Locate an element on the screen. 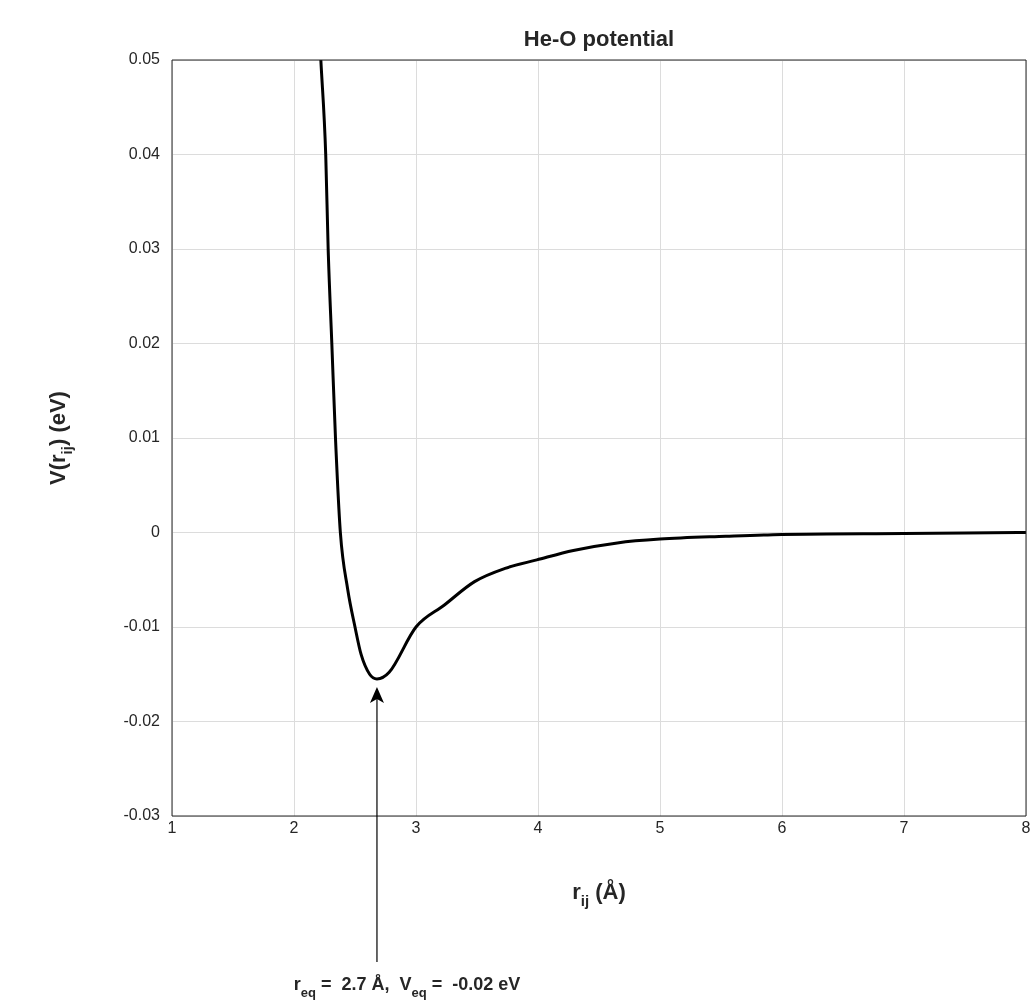 This screenshot has width=1032, height=1003. y-tick-label: 0.04 is located at coordinates (144, 153).